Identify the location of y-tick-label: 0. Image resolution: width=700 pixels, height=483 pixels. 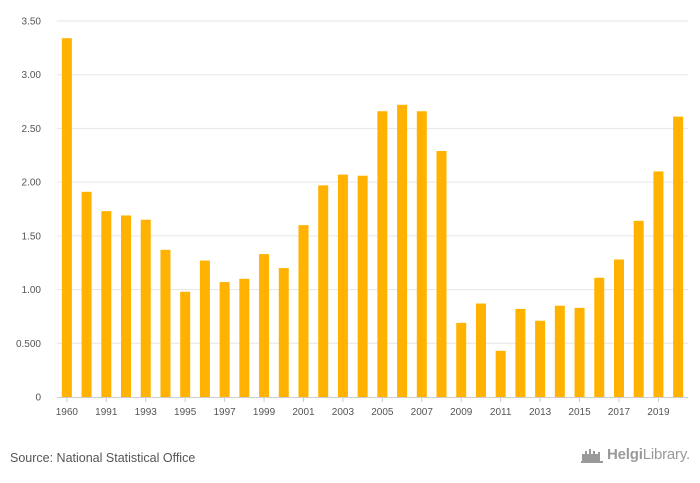
(38, 398).